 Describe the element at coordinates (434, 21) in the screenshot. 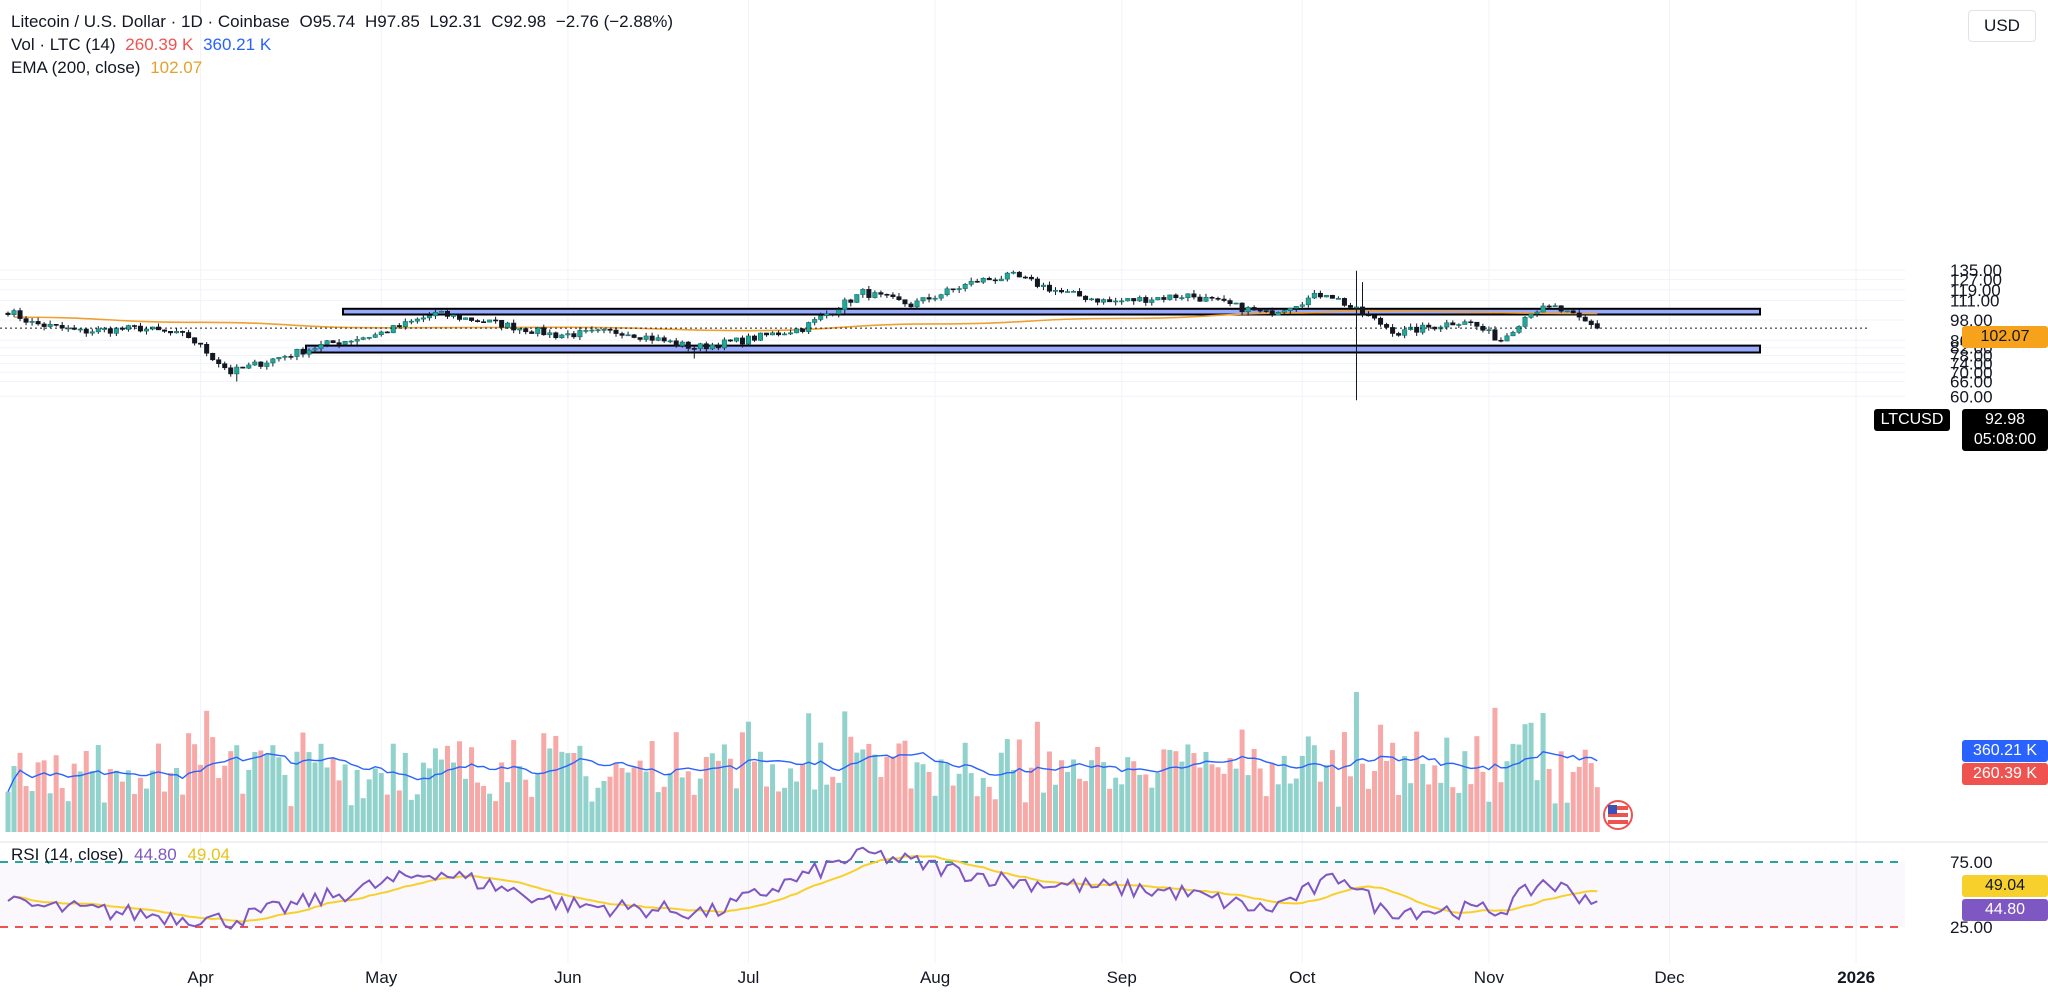

I see `low-label: L` at that location.